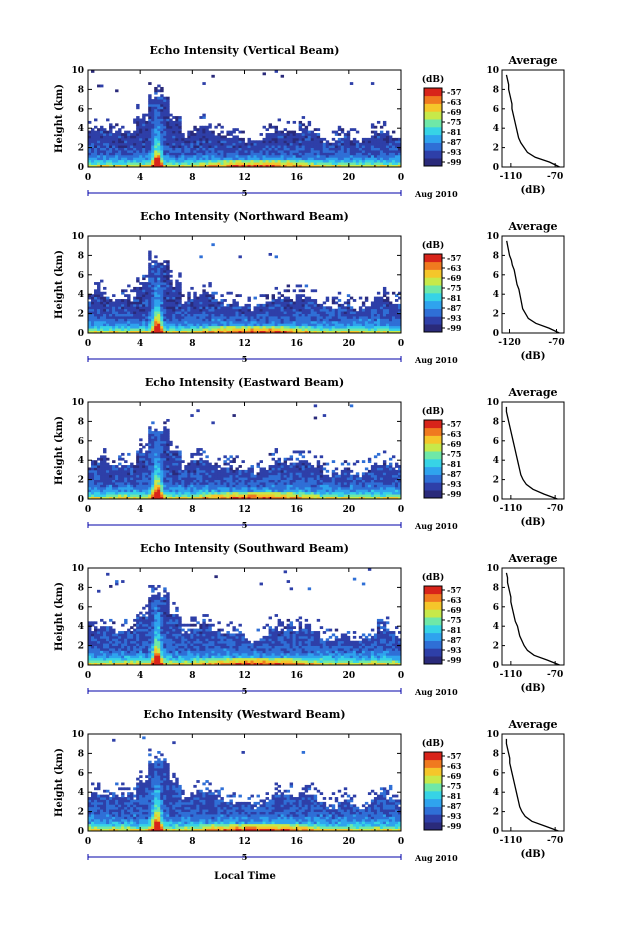 The height and width of the screenshot is (929, 617). I want to click on x-tick-label: 8, so click(192, 344).